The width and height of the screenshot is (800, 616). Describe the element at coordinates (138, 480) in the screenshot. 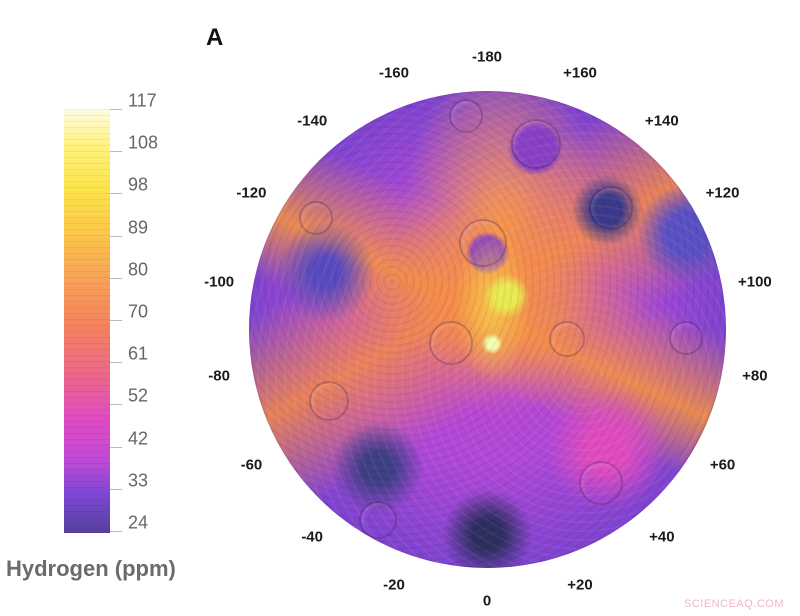

I see `colorbar-tick-label: 33` at that location.